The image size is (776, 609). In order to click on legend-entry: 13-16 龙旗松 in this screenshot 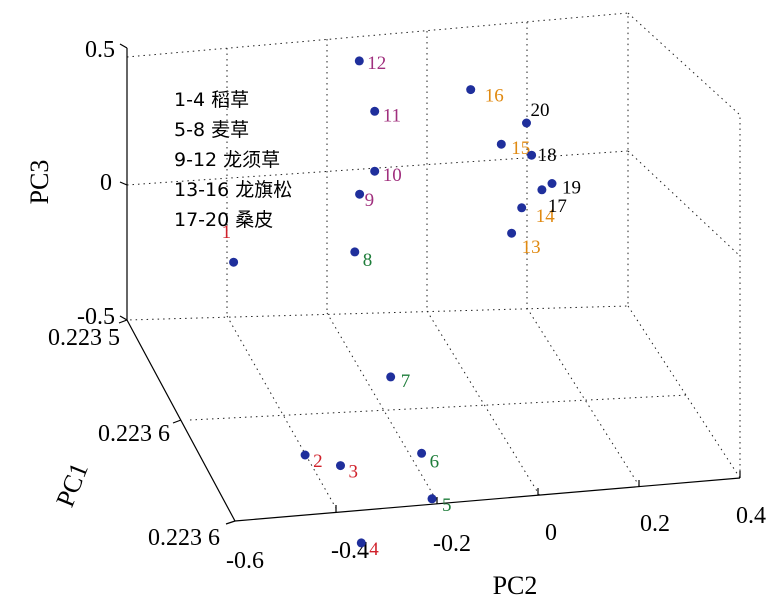, I will do `click(233, 190)`.